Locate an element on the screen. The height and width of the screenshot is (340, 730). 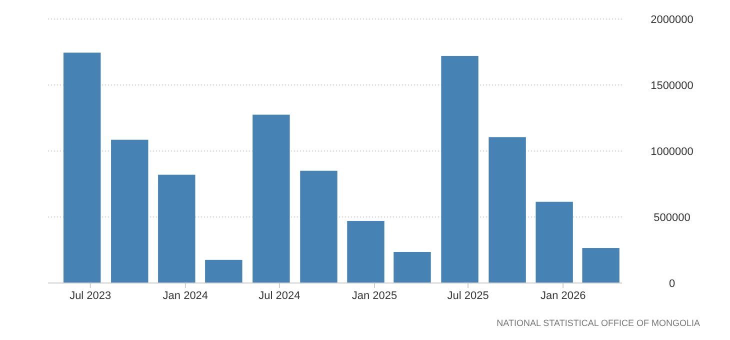
x-tick-label: Jul 2024 is located at coordinates (279, 296).